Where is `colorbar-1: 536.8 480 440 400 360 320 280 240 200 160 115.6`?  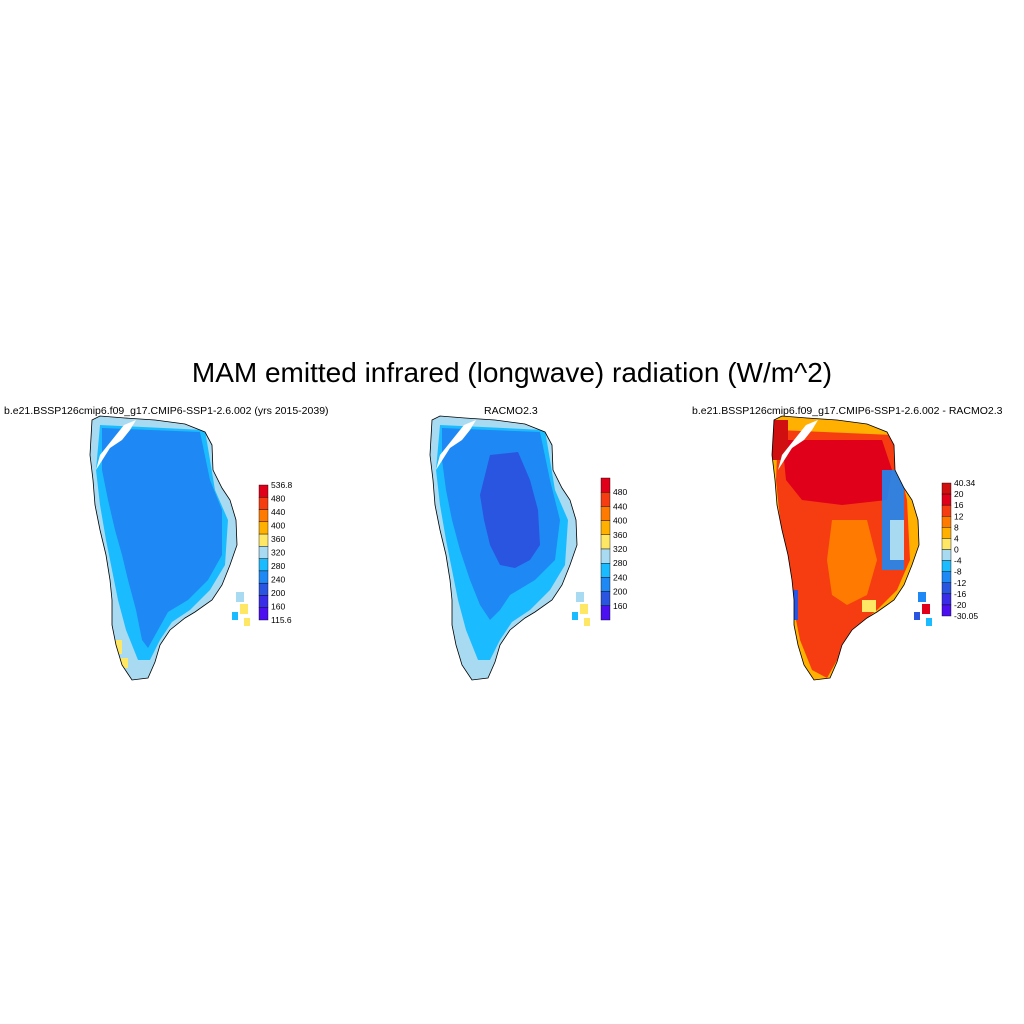
colorbar-1: 536.8 480 440 400 360 320 280 240 200 160 115.6 is located at coordinates (275, 552).